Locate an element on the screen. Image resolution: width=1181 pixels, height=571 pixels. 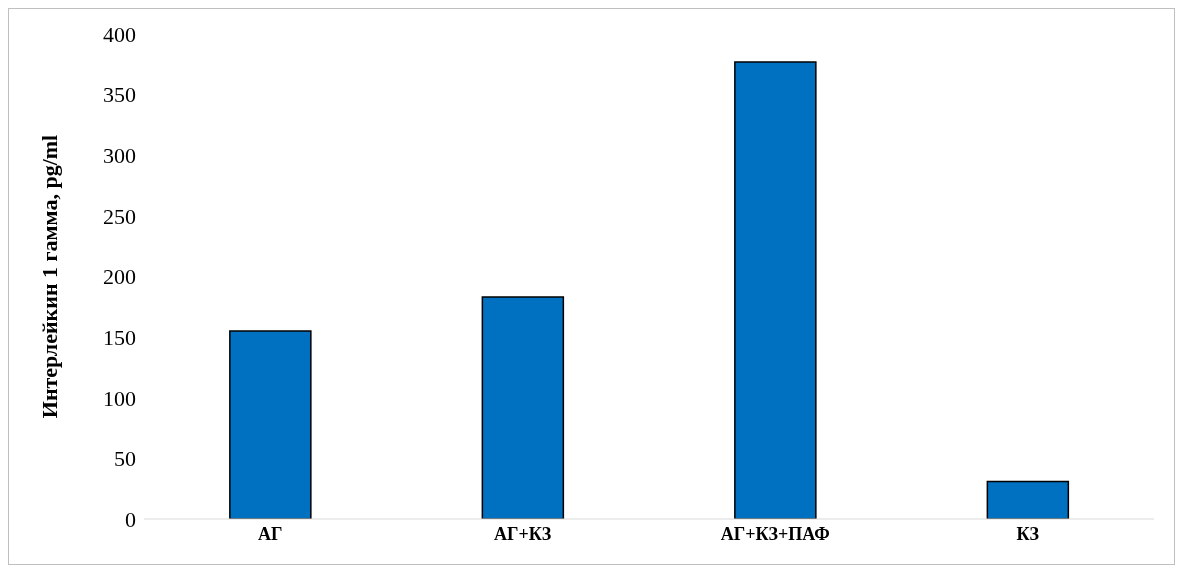
y-tick-label: 150 is located at coordinates (119, 337).